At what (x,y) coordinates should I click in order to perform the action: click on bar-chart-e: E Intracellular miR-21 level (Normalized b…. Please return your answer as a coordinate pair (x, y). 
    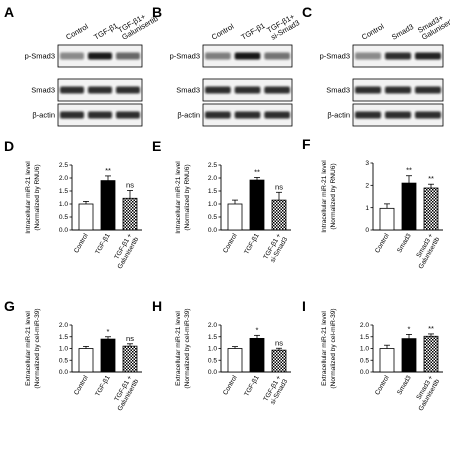
    Looking at the image, I should click on (221, 201).